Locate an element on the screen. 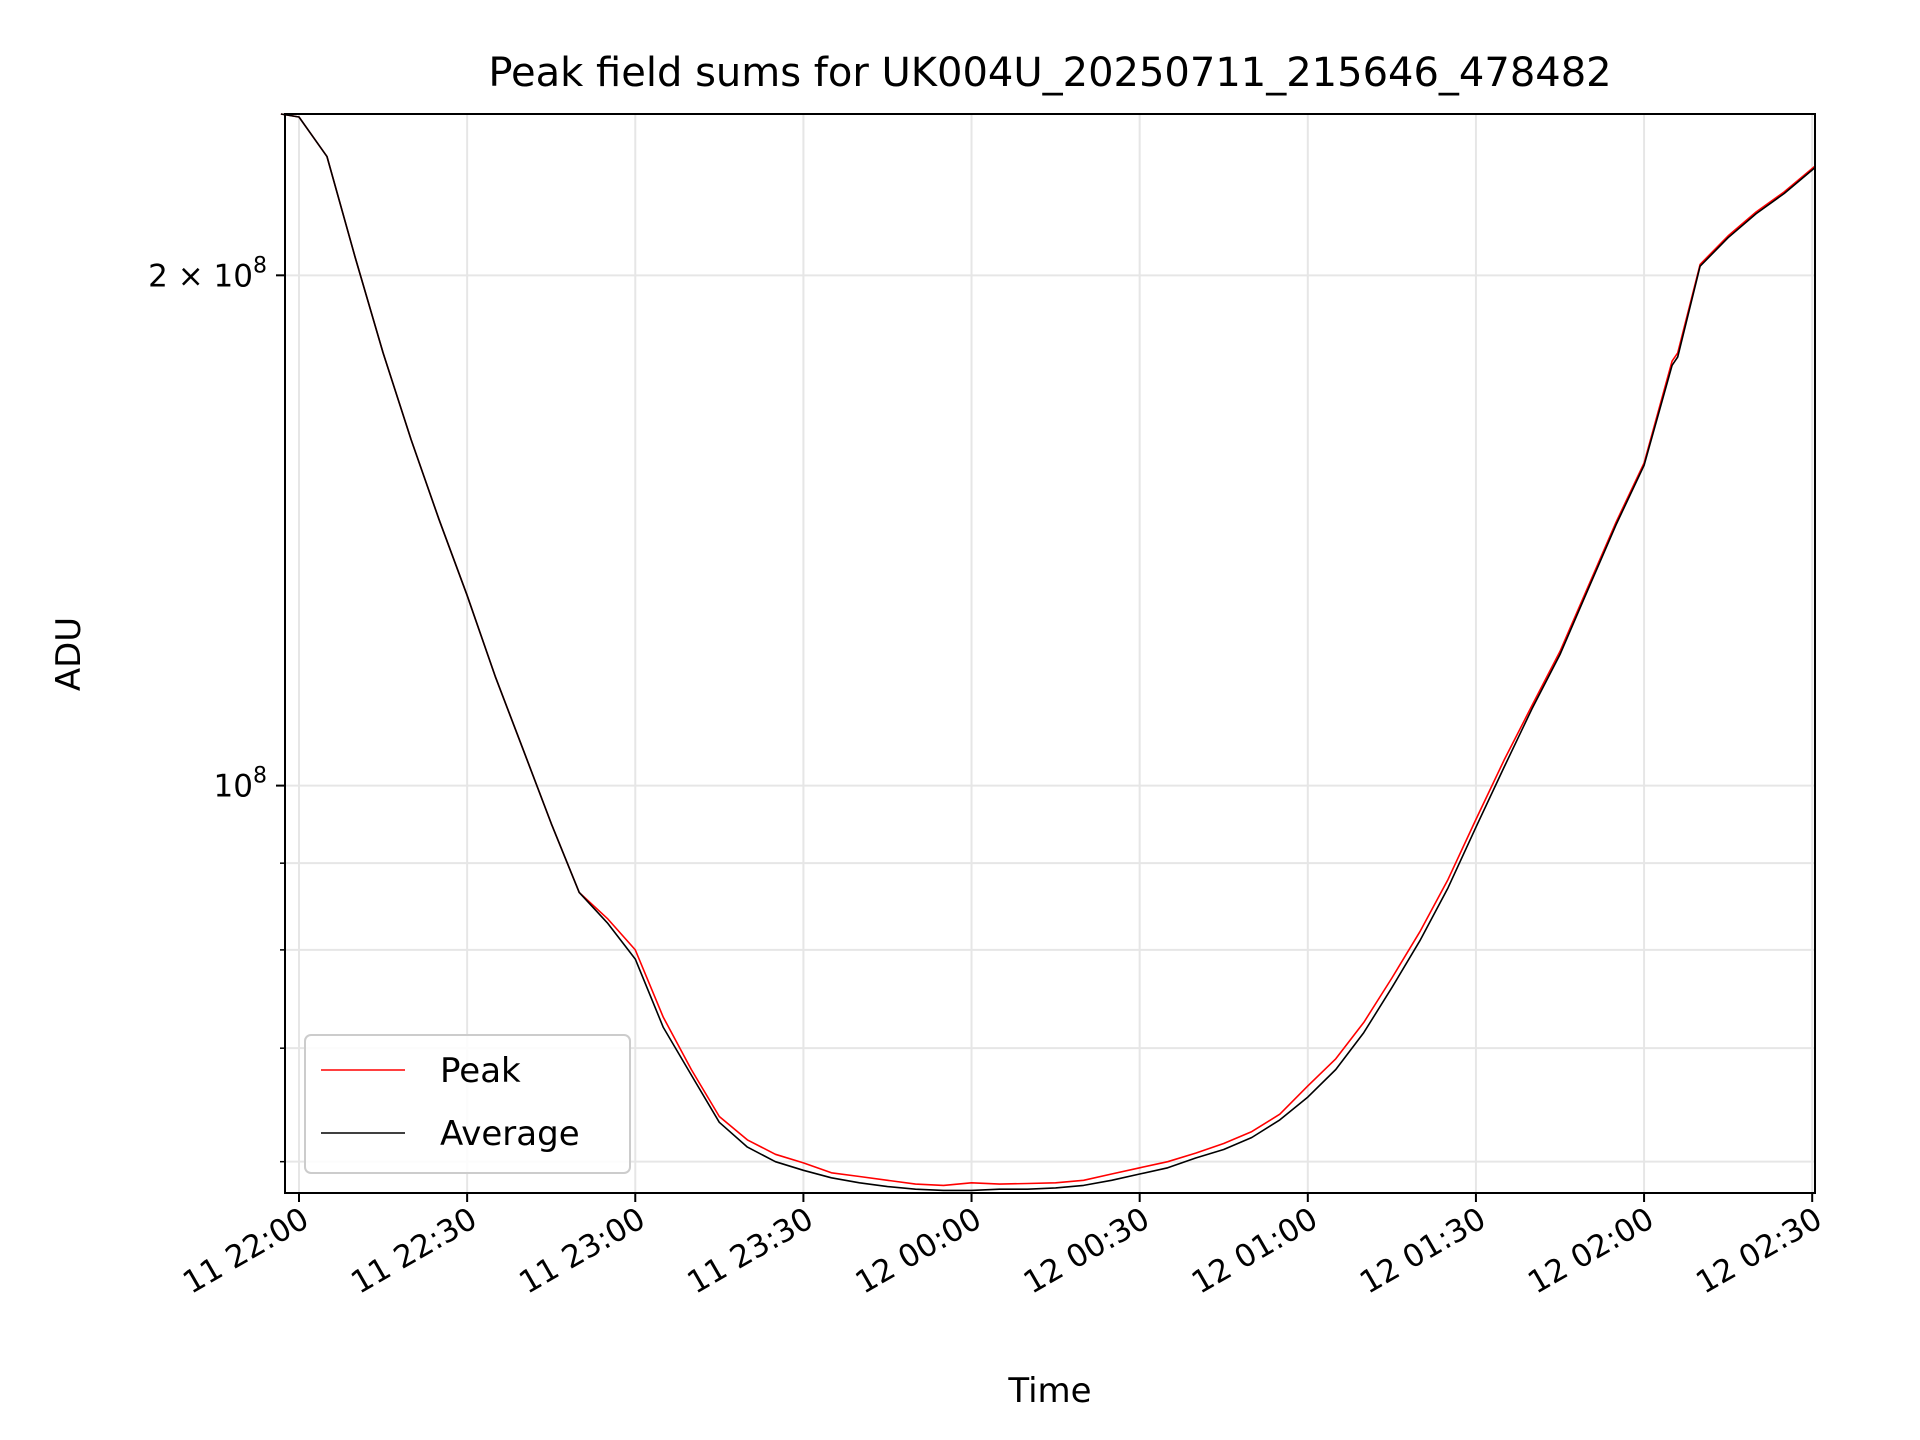  y-axis: 108 2 × 108 is located at coordinates (216, 708).